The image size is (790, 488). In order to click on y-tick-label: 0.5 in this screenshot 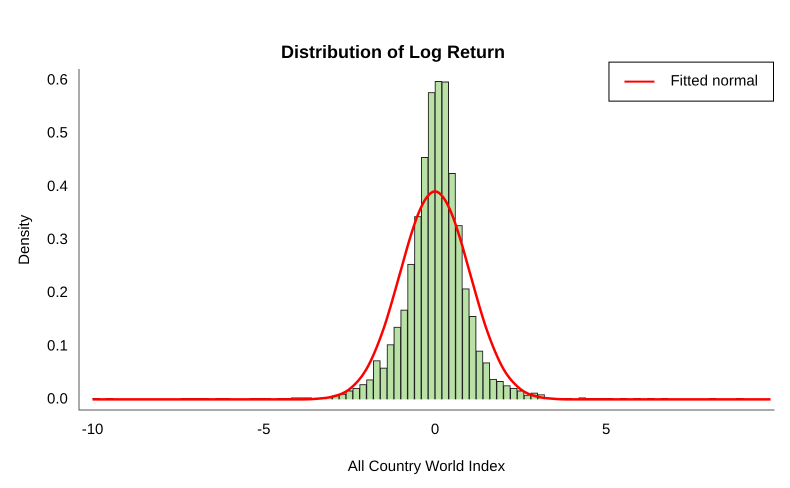, I will do `click(57, 133)`.